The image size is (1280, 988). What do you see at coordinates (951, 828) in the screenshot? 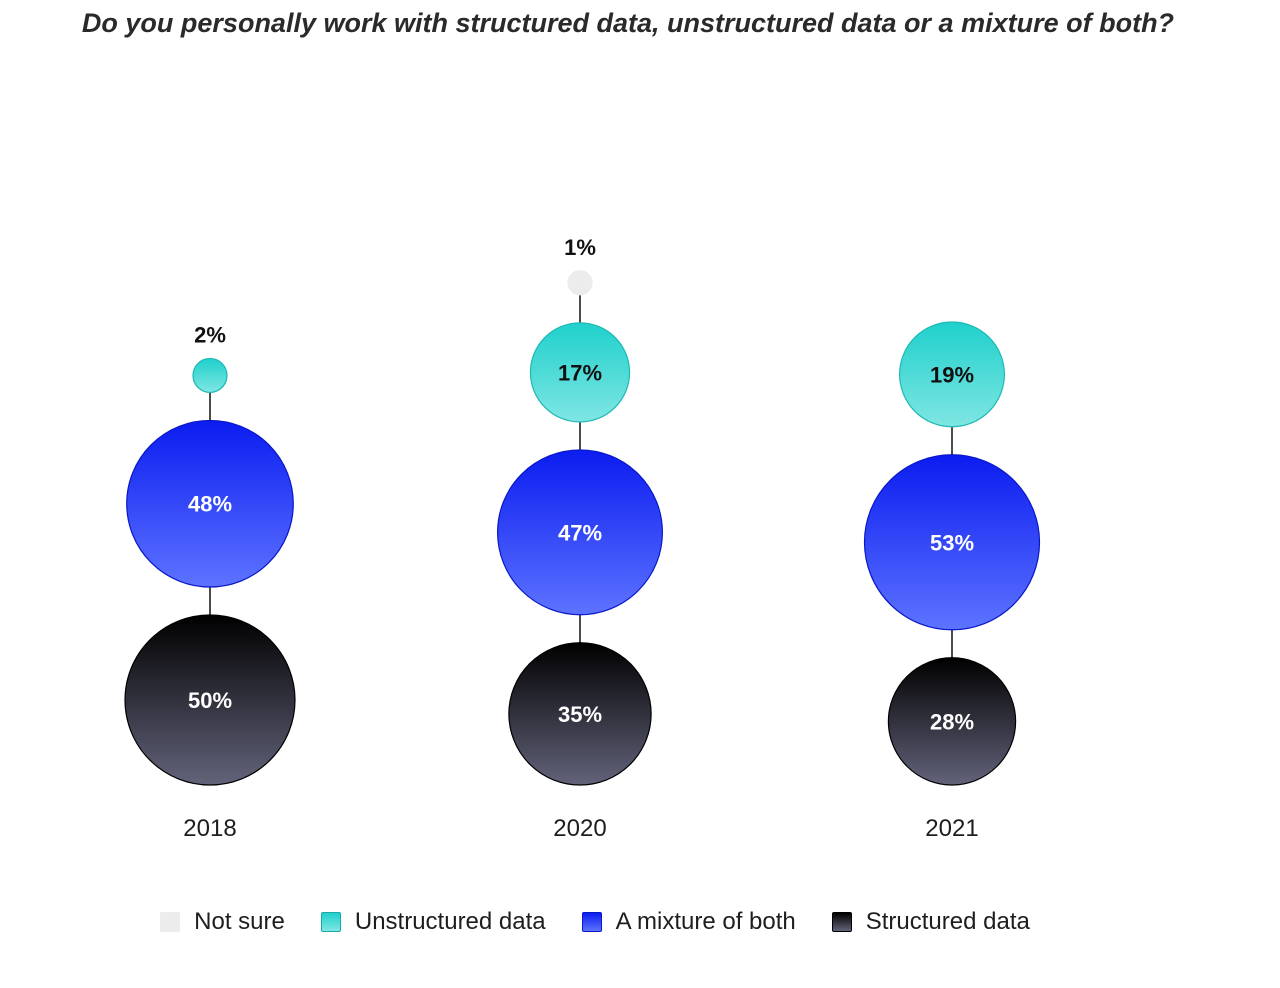
I see `x-tick-label: 2021` at bounding box center [951, 828].